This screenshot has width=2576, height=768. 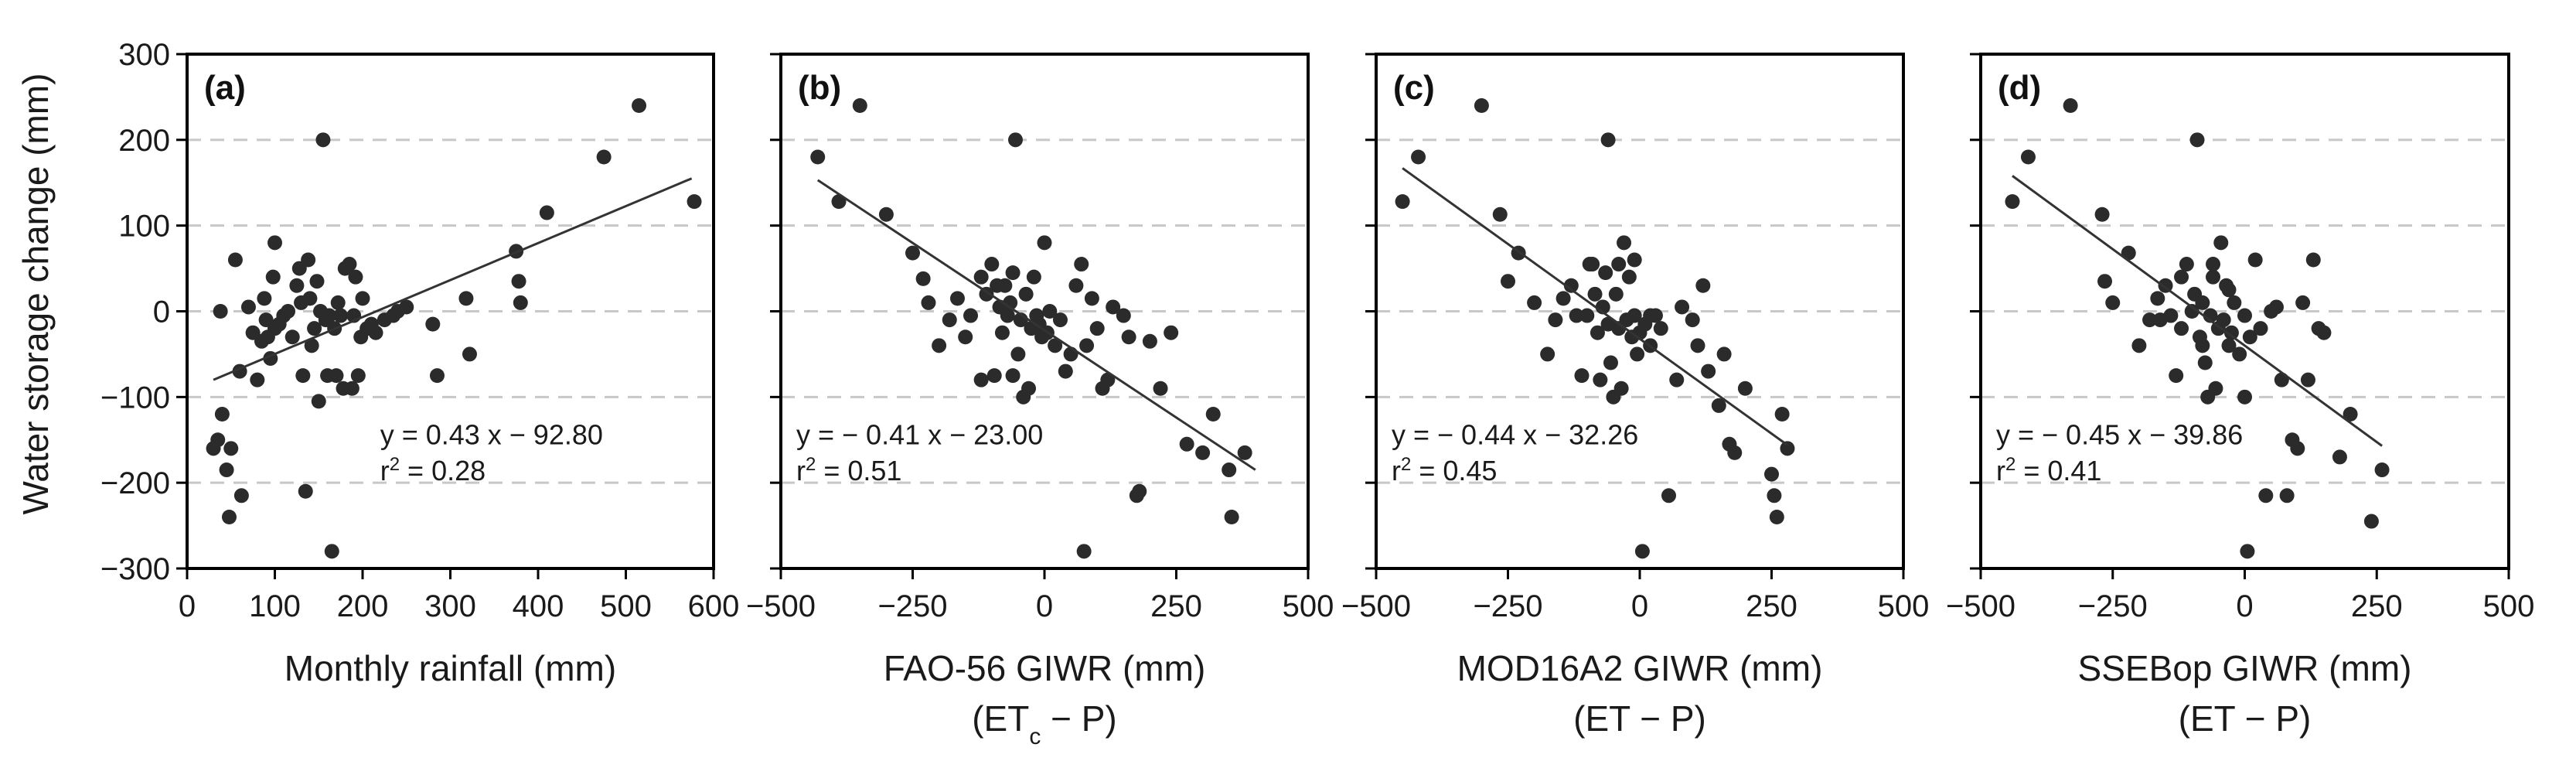 What do you see at coordinates (1044, 723) in the screenshot?
I see `x-axis-subtitle: (ETc − P)` at bounding box center [1044, 723].